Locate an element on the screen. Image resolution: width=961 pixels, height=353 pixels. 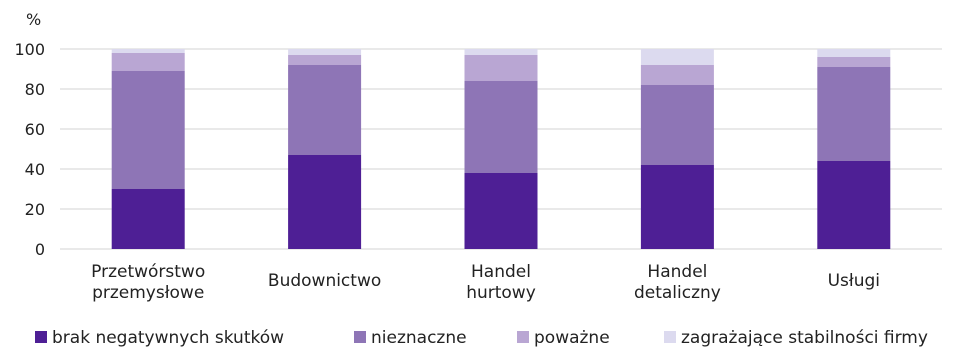
legend-label: brak negatywnych skutków is located at coordinates (168, 338).